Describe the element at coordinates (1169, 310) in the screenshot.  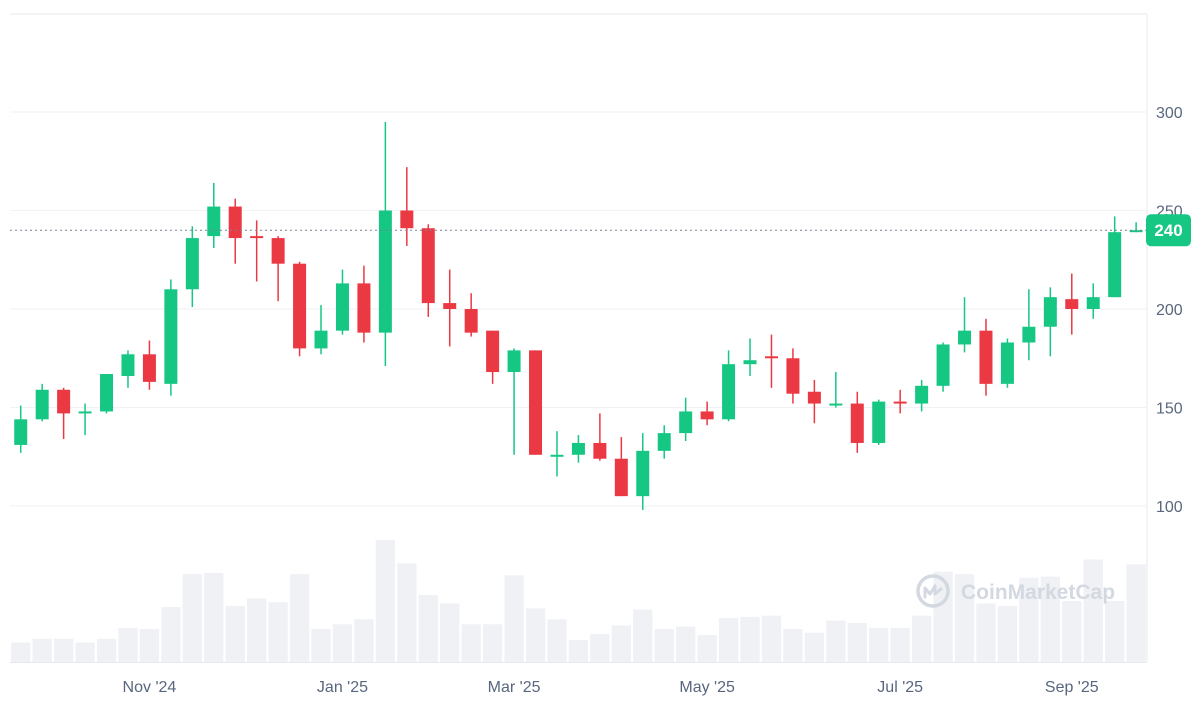
I see `y-tick-label: 200` at that location.